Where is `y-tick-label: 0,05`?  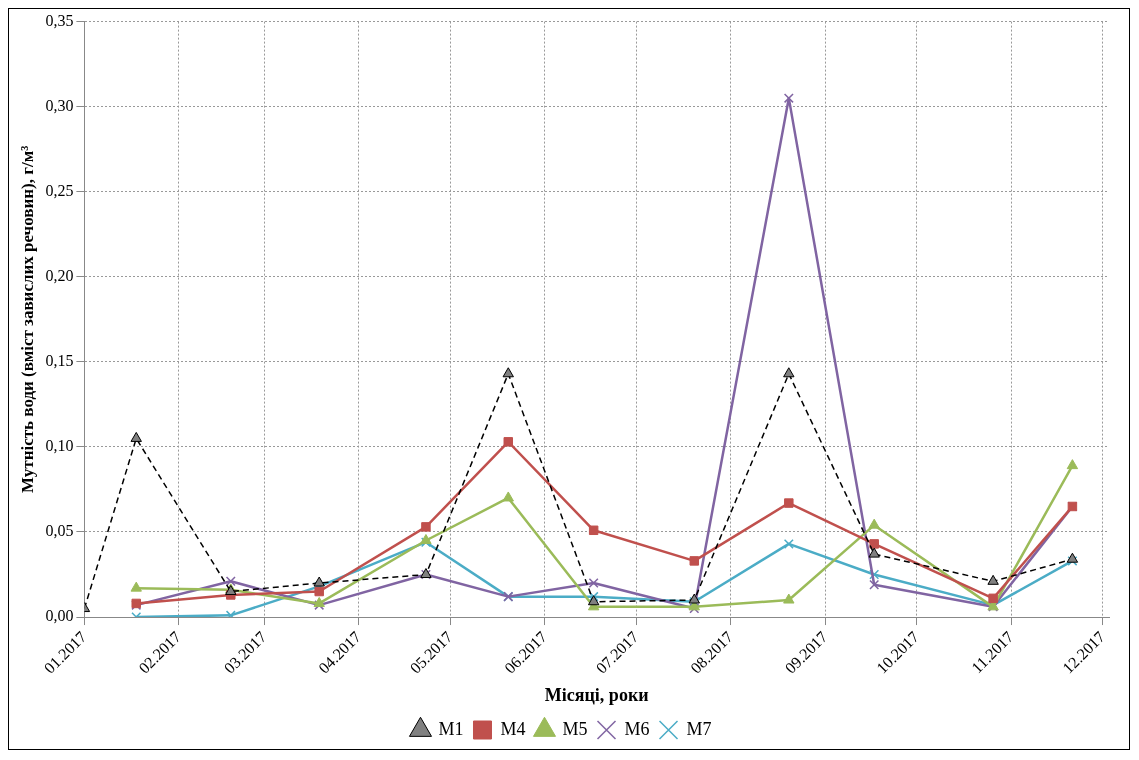 y-tick-label: 0,05 is located at coordinates (59, 531).